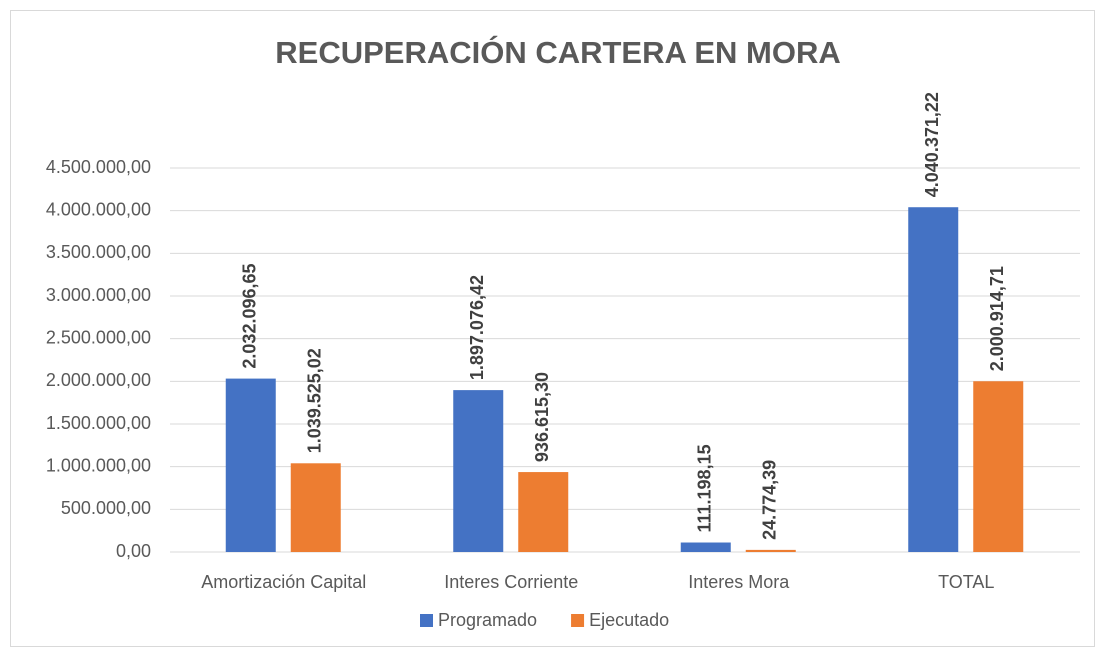 The height and width of the screenshot is (652, 1099). Describe the element at coordinates (98, 423) in the screenshot. I see `y-tick-label: 1.500.000,00` at that location.